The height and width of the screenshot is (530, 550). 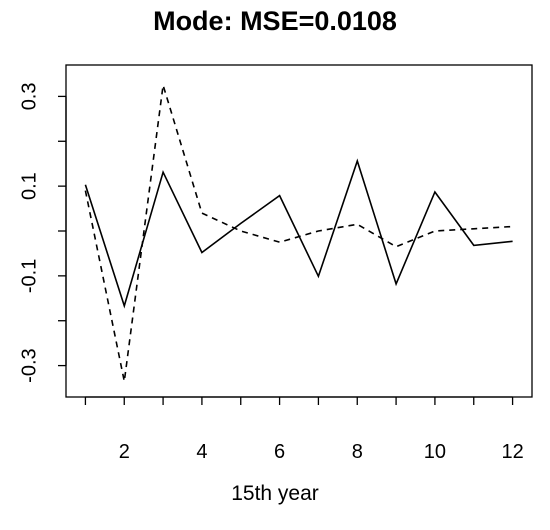 I want to click on chart-title: Mode: MSE=0.0108, so click(x=275, y=21).